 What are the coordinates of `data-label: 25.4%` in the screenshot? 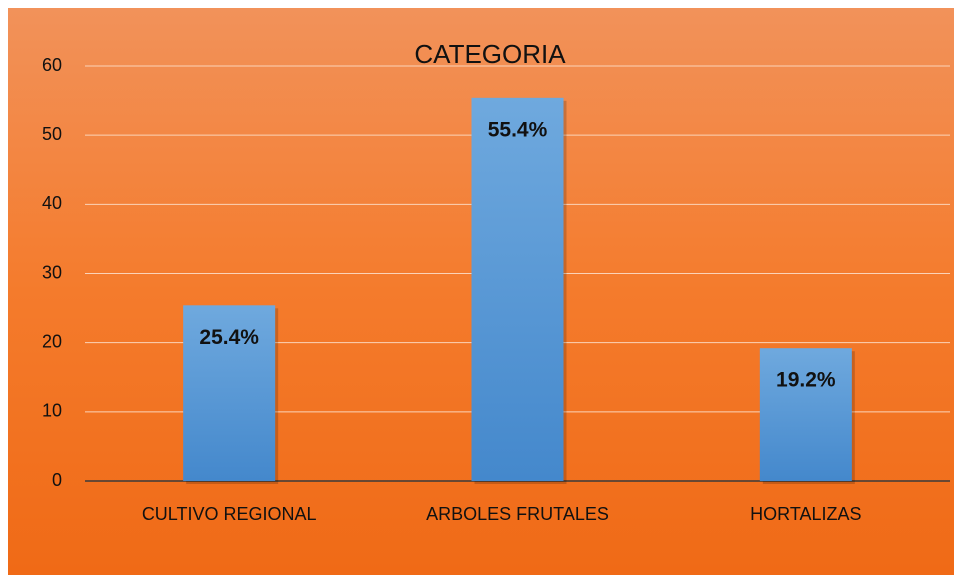 It's located at (229, 337).